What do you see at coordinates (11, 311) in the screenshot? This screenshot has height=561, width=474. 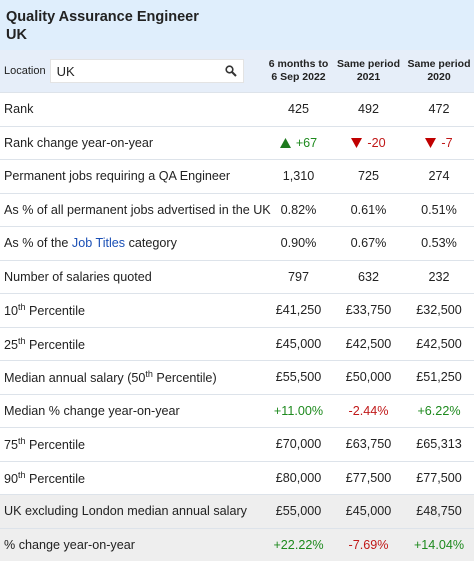 I see `label-text: 10` at bounding box center [11, 311].